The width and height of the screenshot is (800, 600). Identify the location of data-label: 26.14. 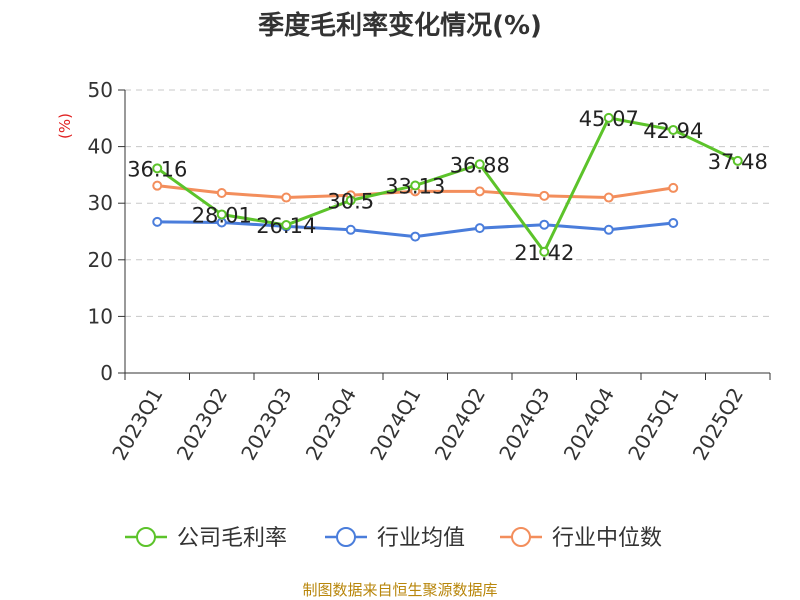
(286, 226).